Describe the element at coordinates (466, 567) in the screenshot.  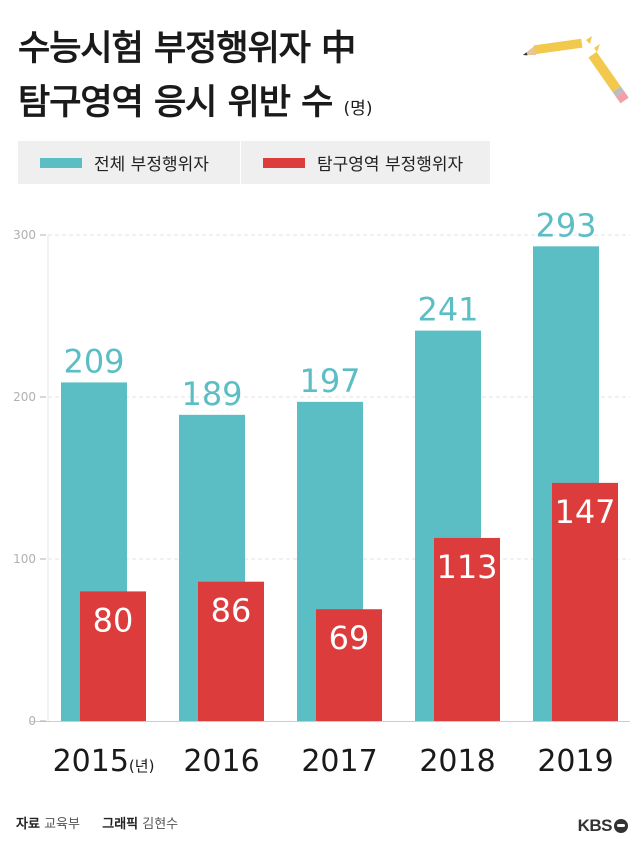
I see `data-label-inquiry-2018: 113` at that location.